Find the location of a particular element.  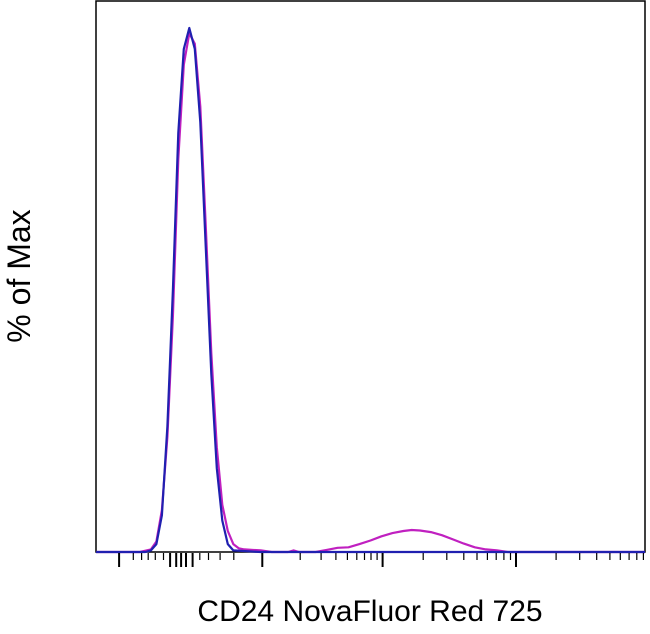

x-axis-label: CD24 NovaFluor Red 725 is located at coordinates (369, 611).